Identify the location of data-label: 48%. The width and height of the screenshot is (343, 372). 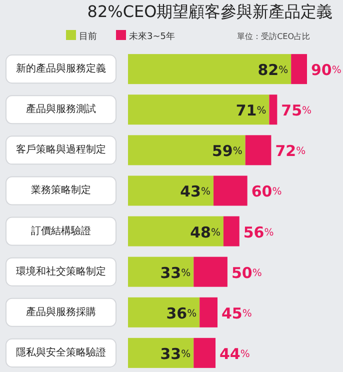
(205, 232).